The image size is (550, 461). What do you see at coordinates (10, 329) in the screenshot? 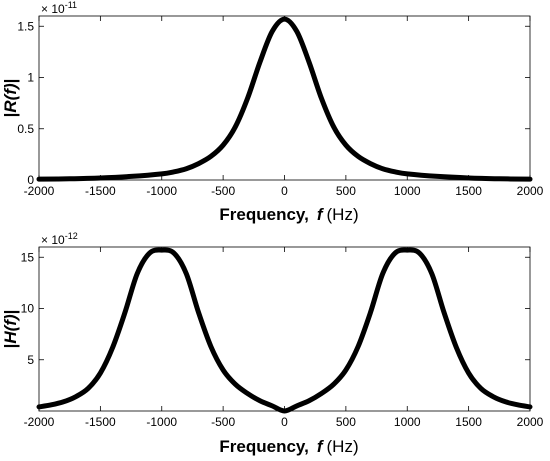
I see `y-axis-label: |H(f)|` at bounding box center [10, 329].